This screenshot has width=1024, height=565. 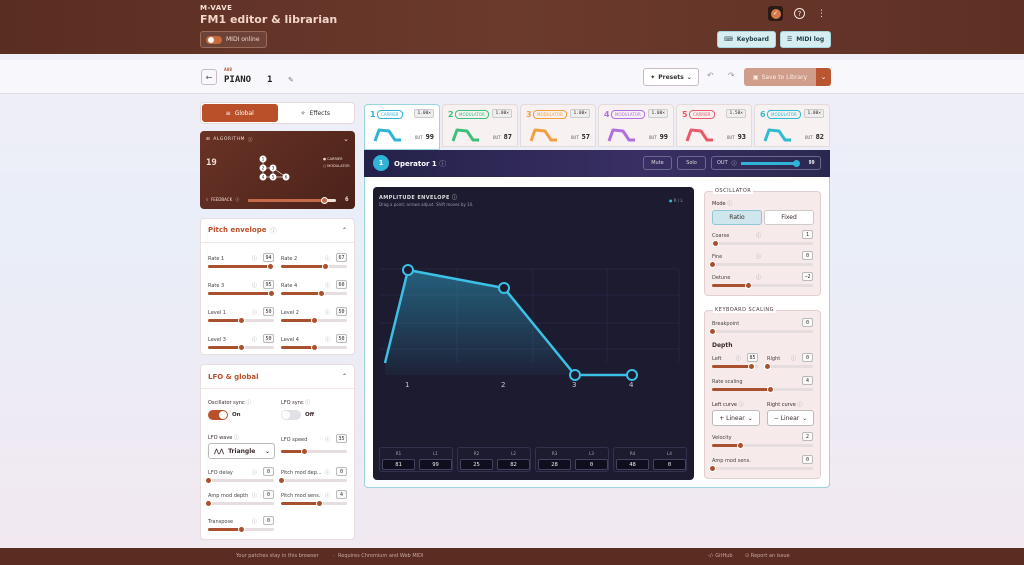 What do you see at coordinates (314, 347) in the screenshot?
I see `pitch-level-4-slider` at bounding box center [314, 347].